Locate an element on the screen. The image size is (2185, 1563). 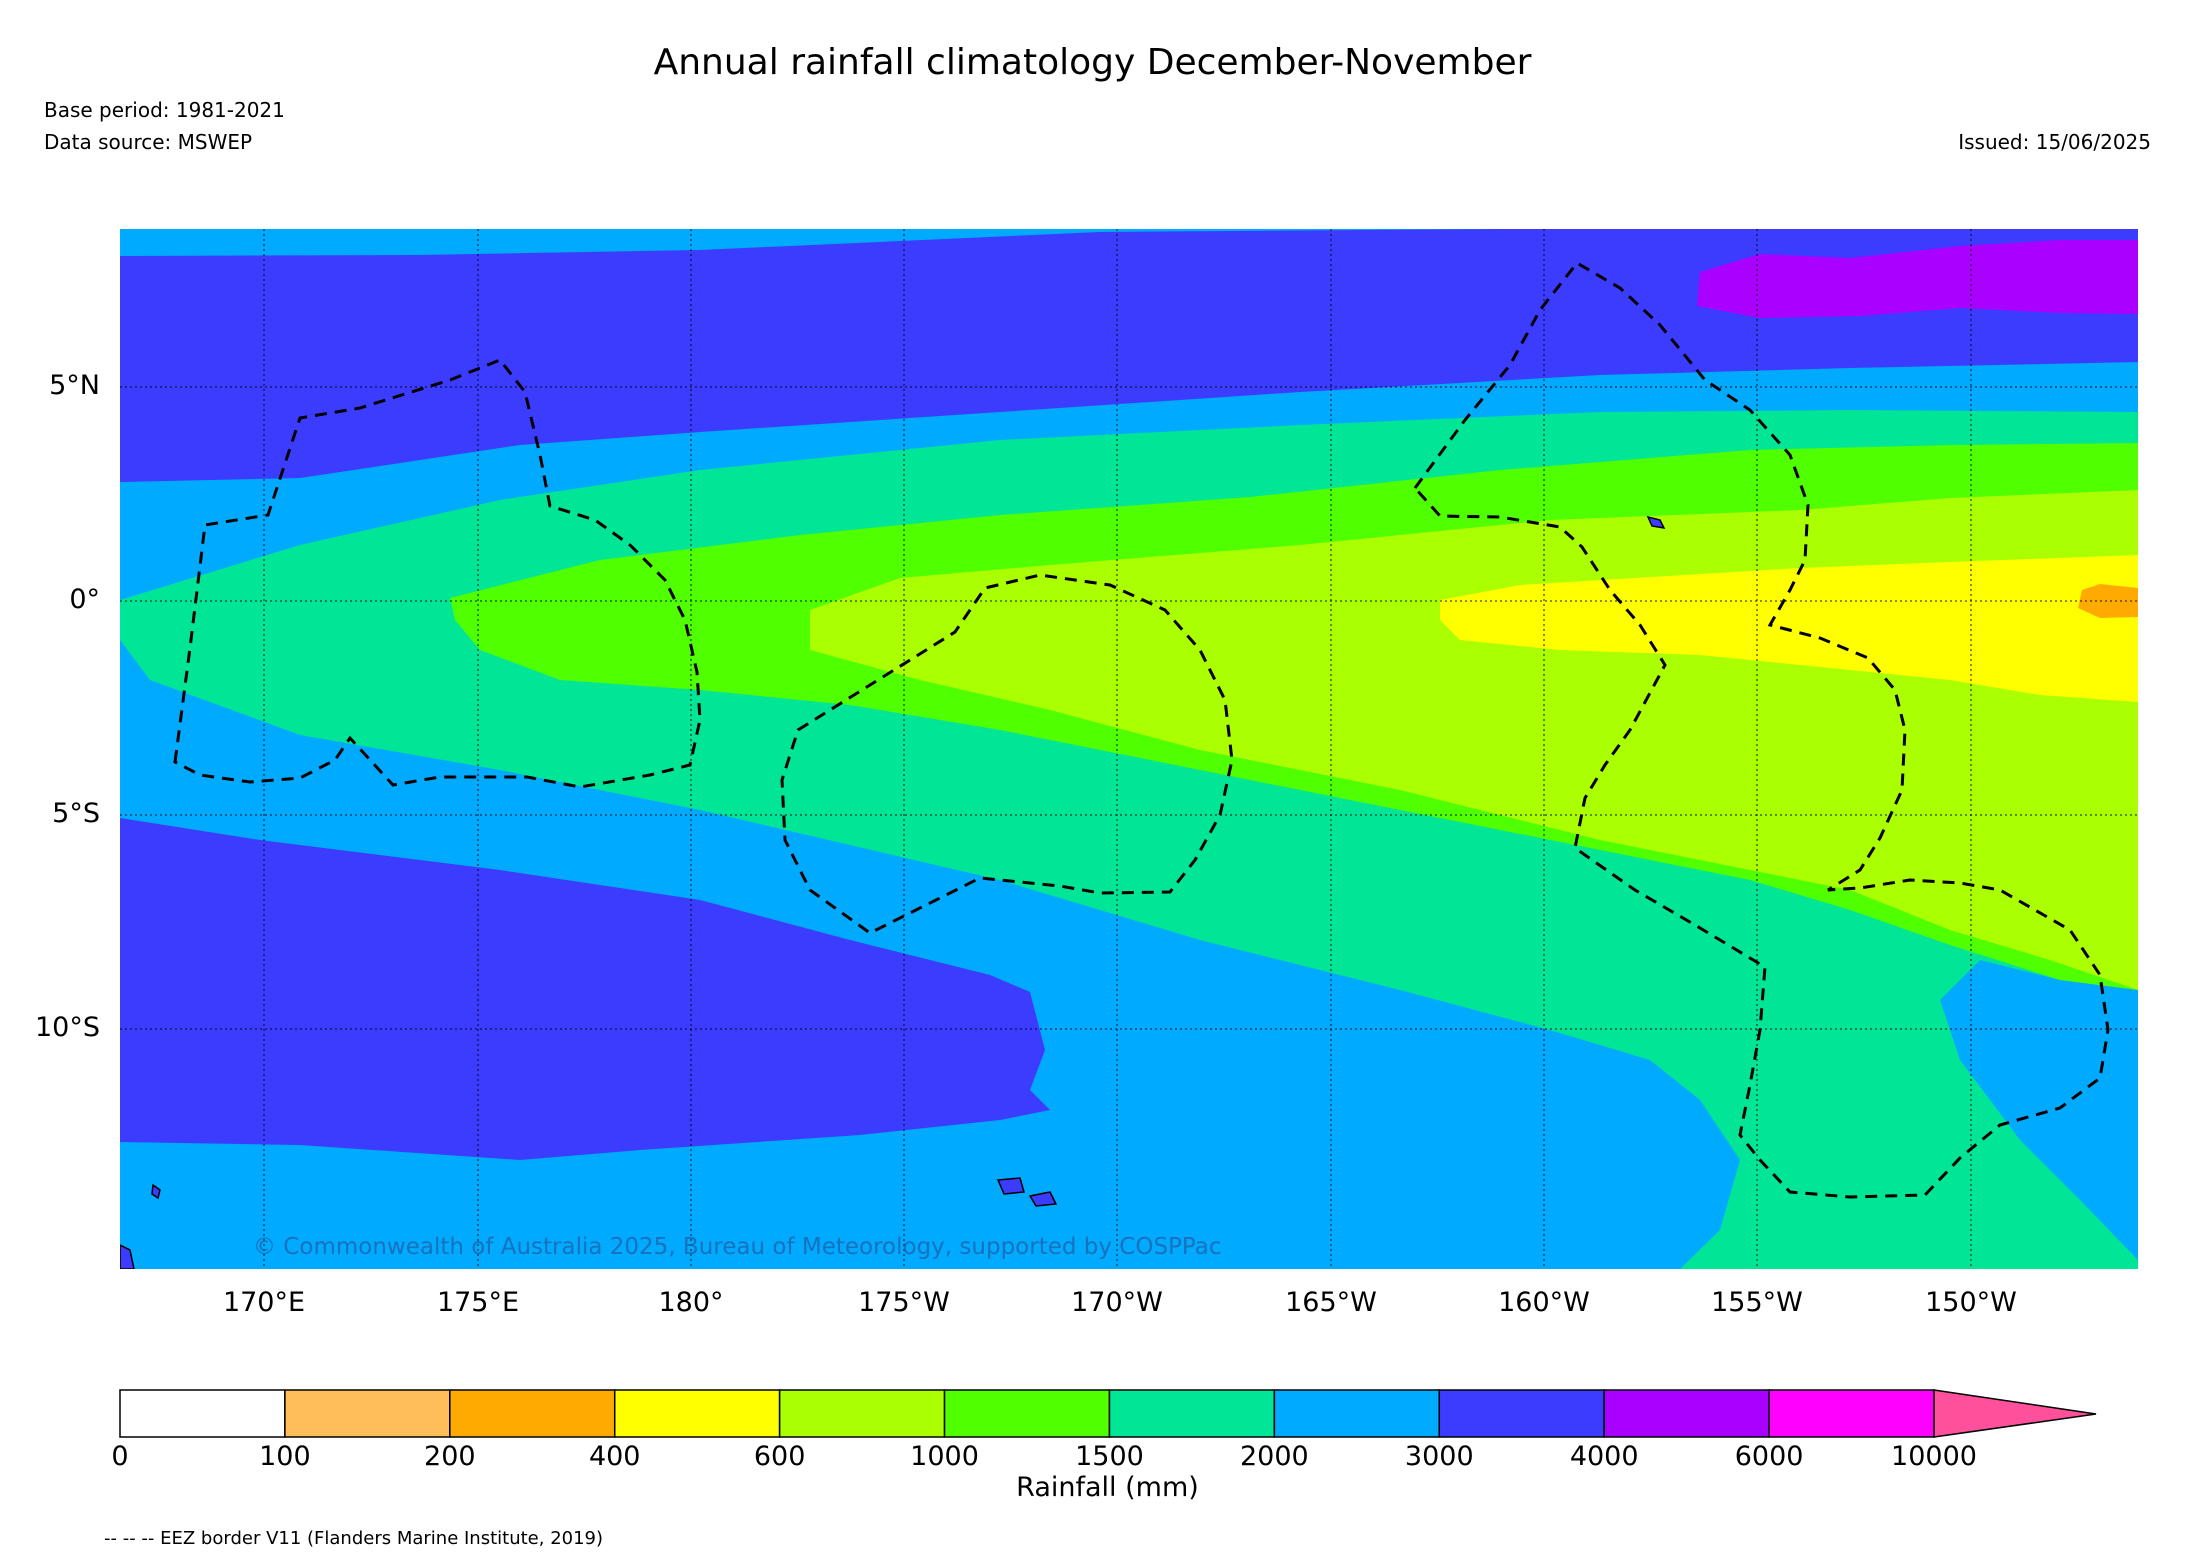
lon-tick-label: 175°E is located at coordinates (478, 1302).